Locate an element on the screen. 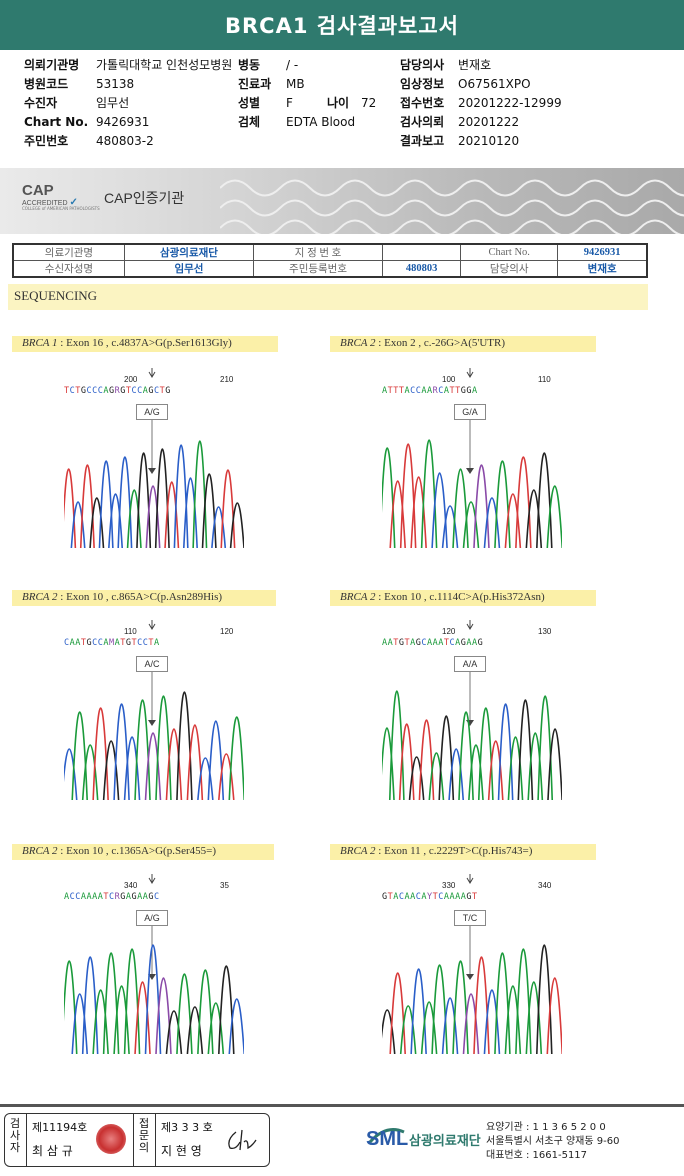  genotype-label: A/A is located at coordinates (470, 664).